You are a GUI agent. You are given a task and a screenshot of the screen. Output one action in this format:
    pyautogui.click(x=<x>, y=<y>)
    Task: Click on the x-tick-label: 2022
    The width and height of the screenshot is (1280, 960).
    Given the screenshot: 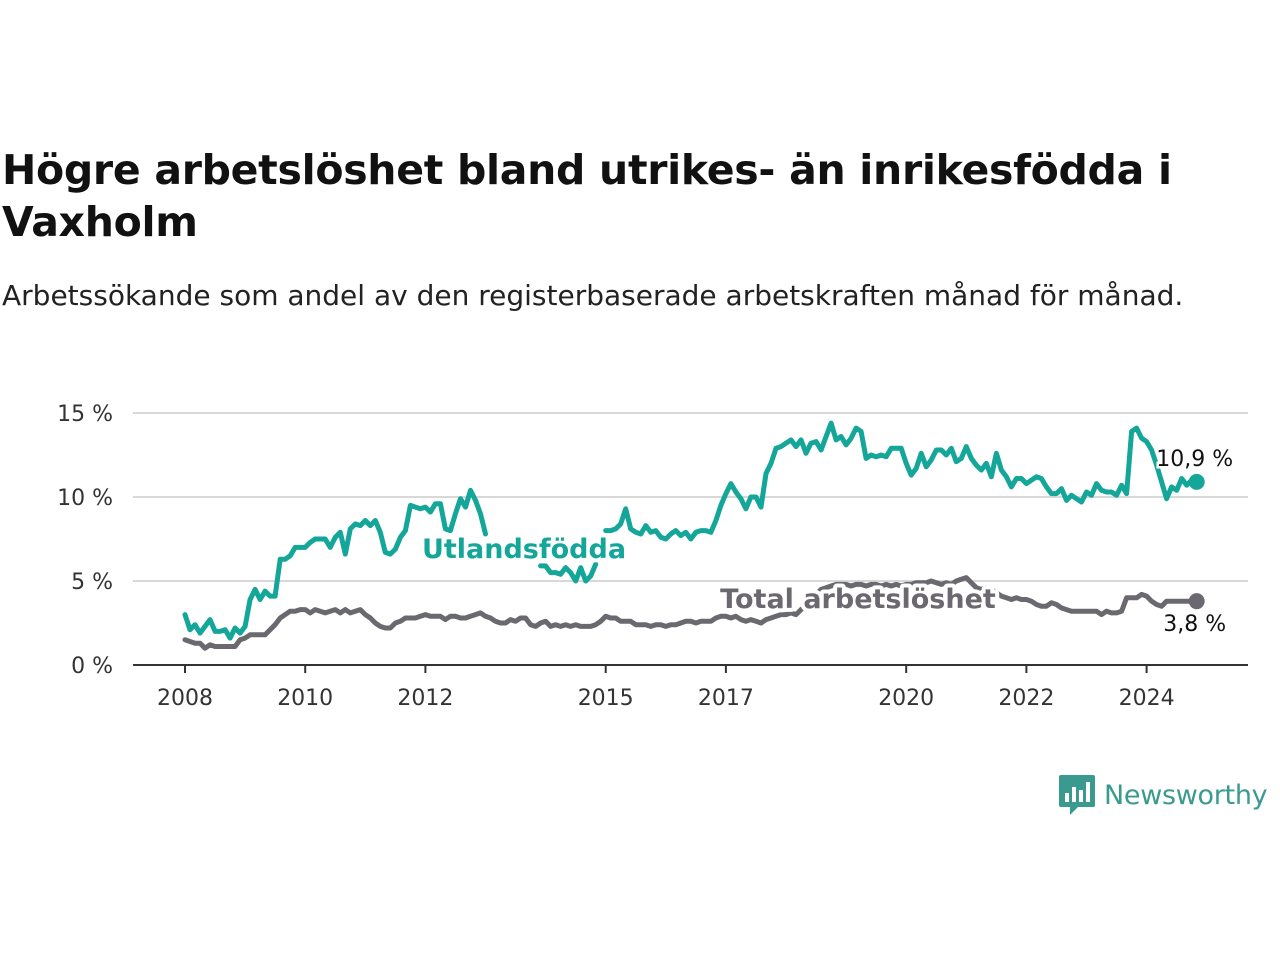 What is the action you would take?
    pyautogui.click(x=1026, y=698)
    